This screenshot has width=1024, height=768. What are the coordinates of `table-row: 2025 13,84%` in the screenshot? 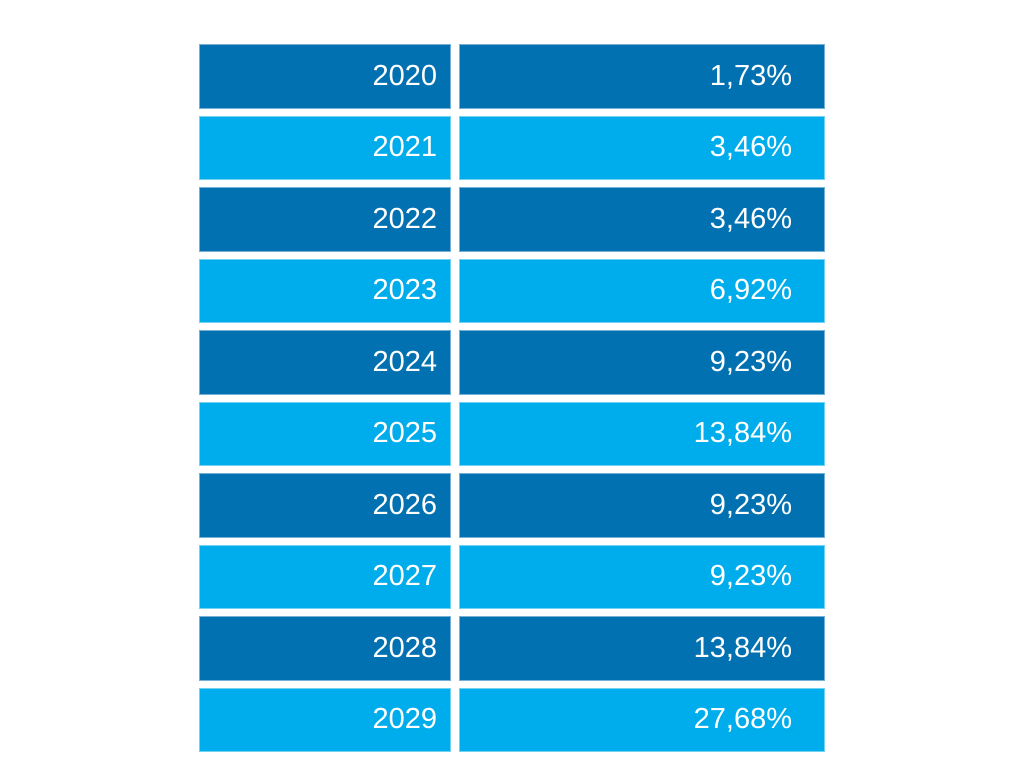 It's located at (512, 433).